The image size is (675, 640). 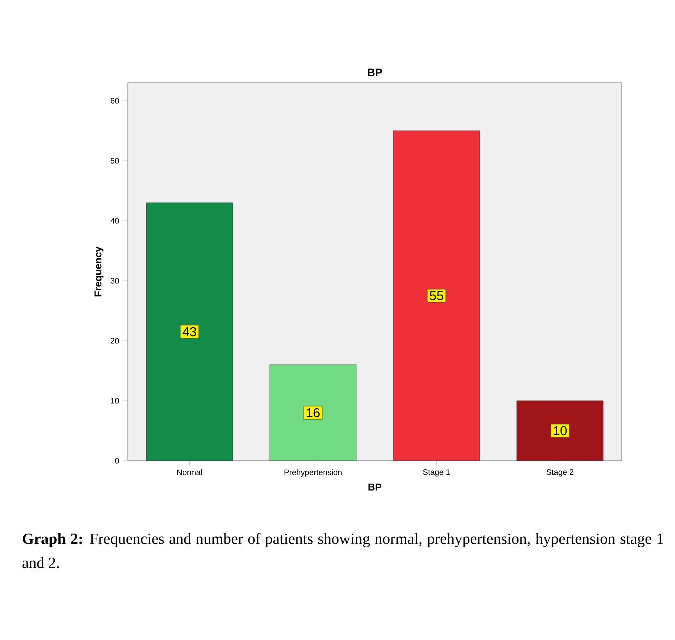 I want to click on y-tick-label: 20, so click(x=115, y=341).